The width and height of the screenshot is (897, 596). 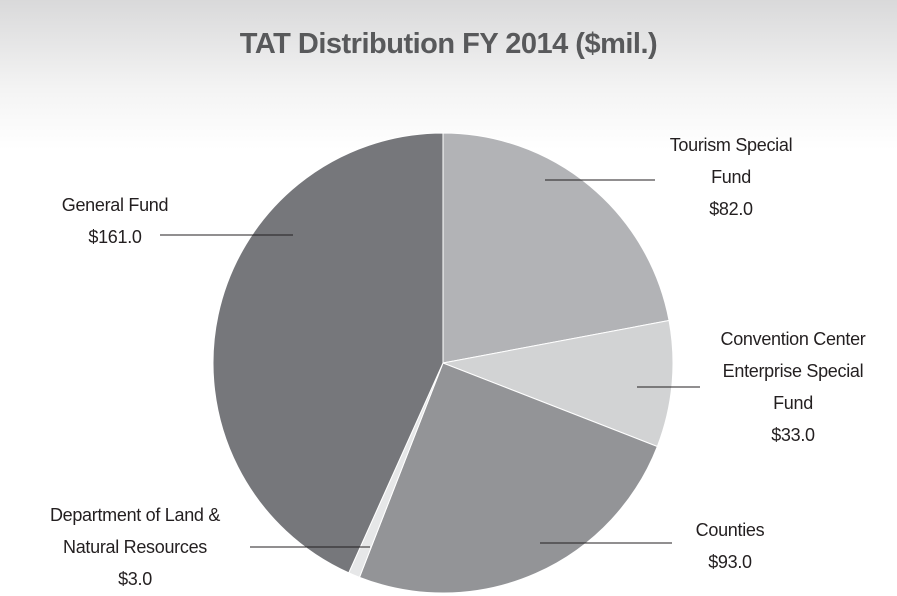 I want to click on value-label: $82.0, so click(x=731, y=209).